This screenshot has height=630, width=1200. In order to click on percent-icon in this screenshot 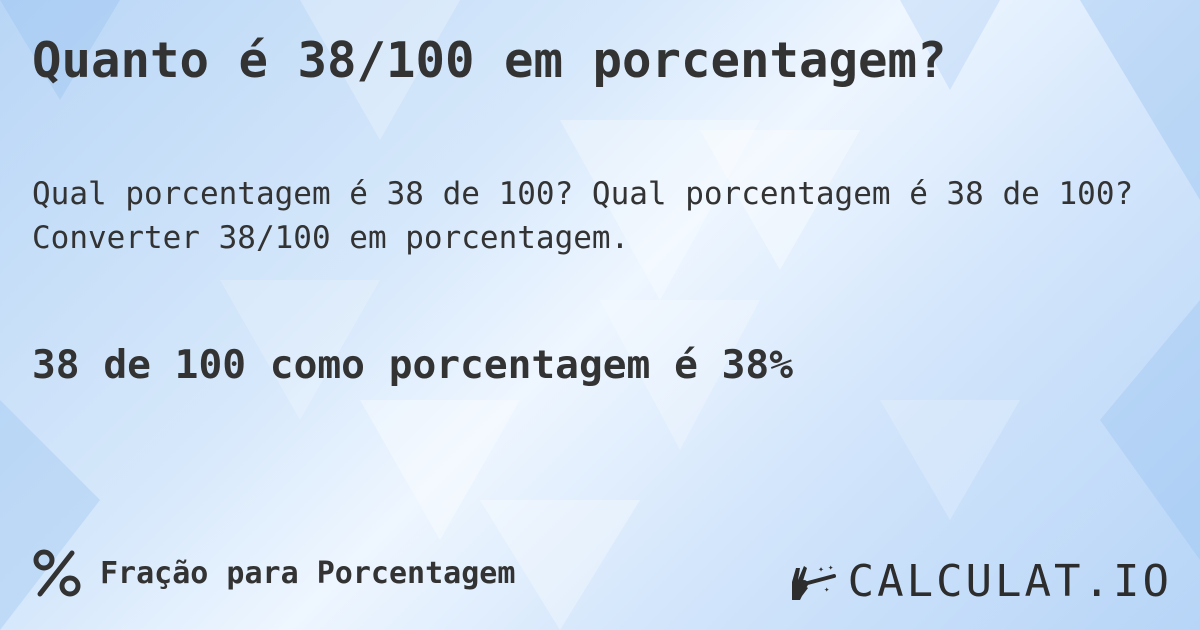, I will do `click(57, 573)`.